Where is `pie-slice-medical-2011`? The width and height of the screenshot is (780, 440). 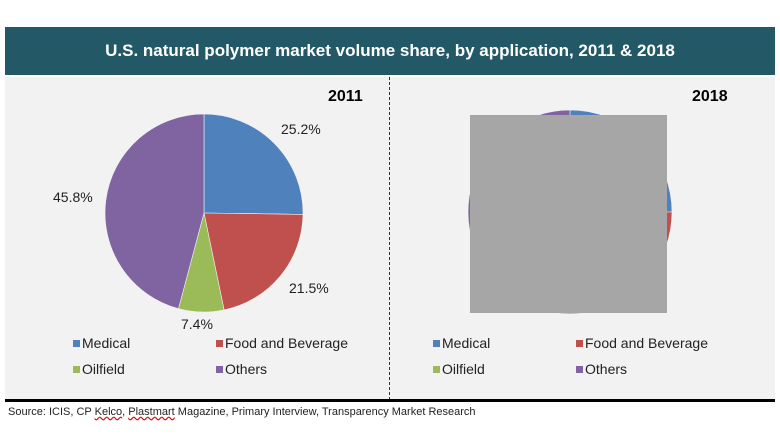 pie-slice-medical-2011 is located at coordinates (253, 164).